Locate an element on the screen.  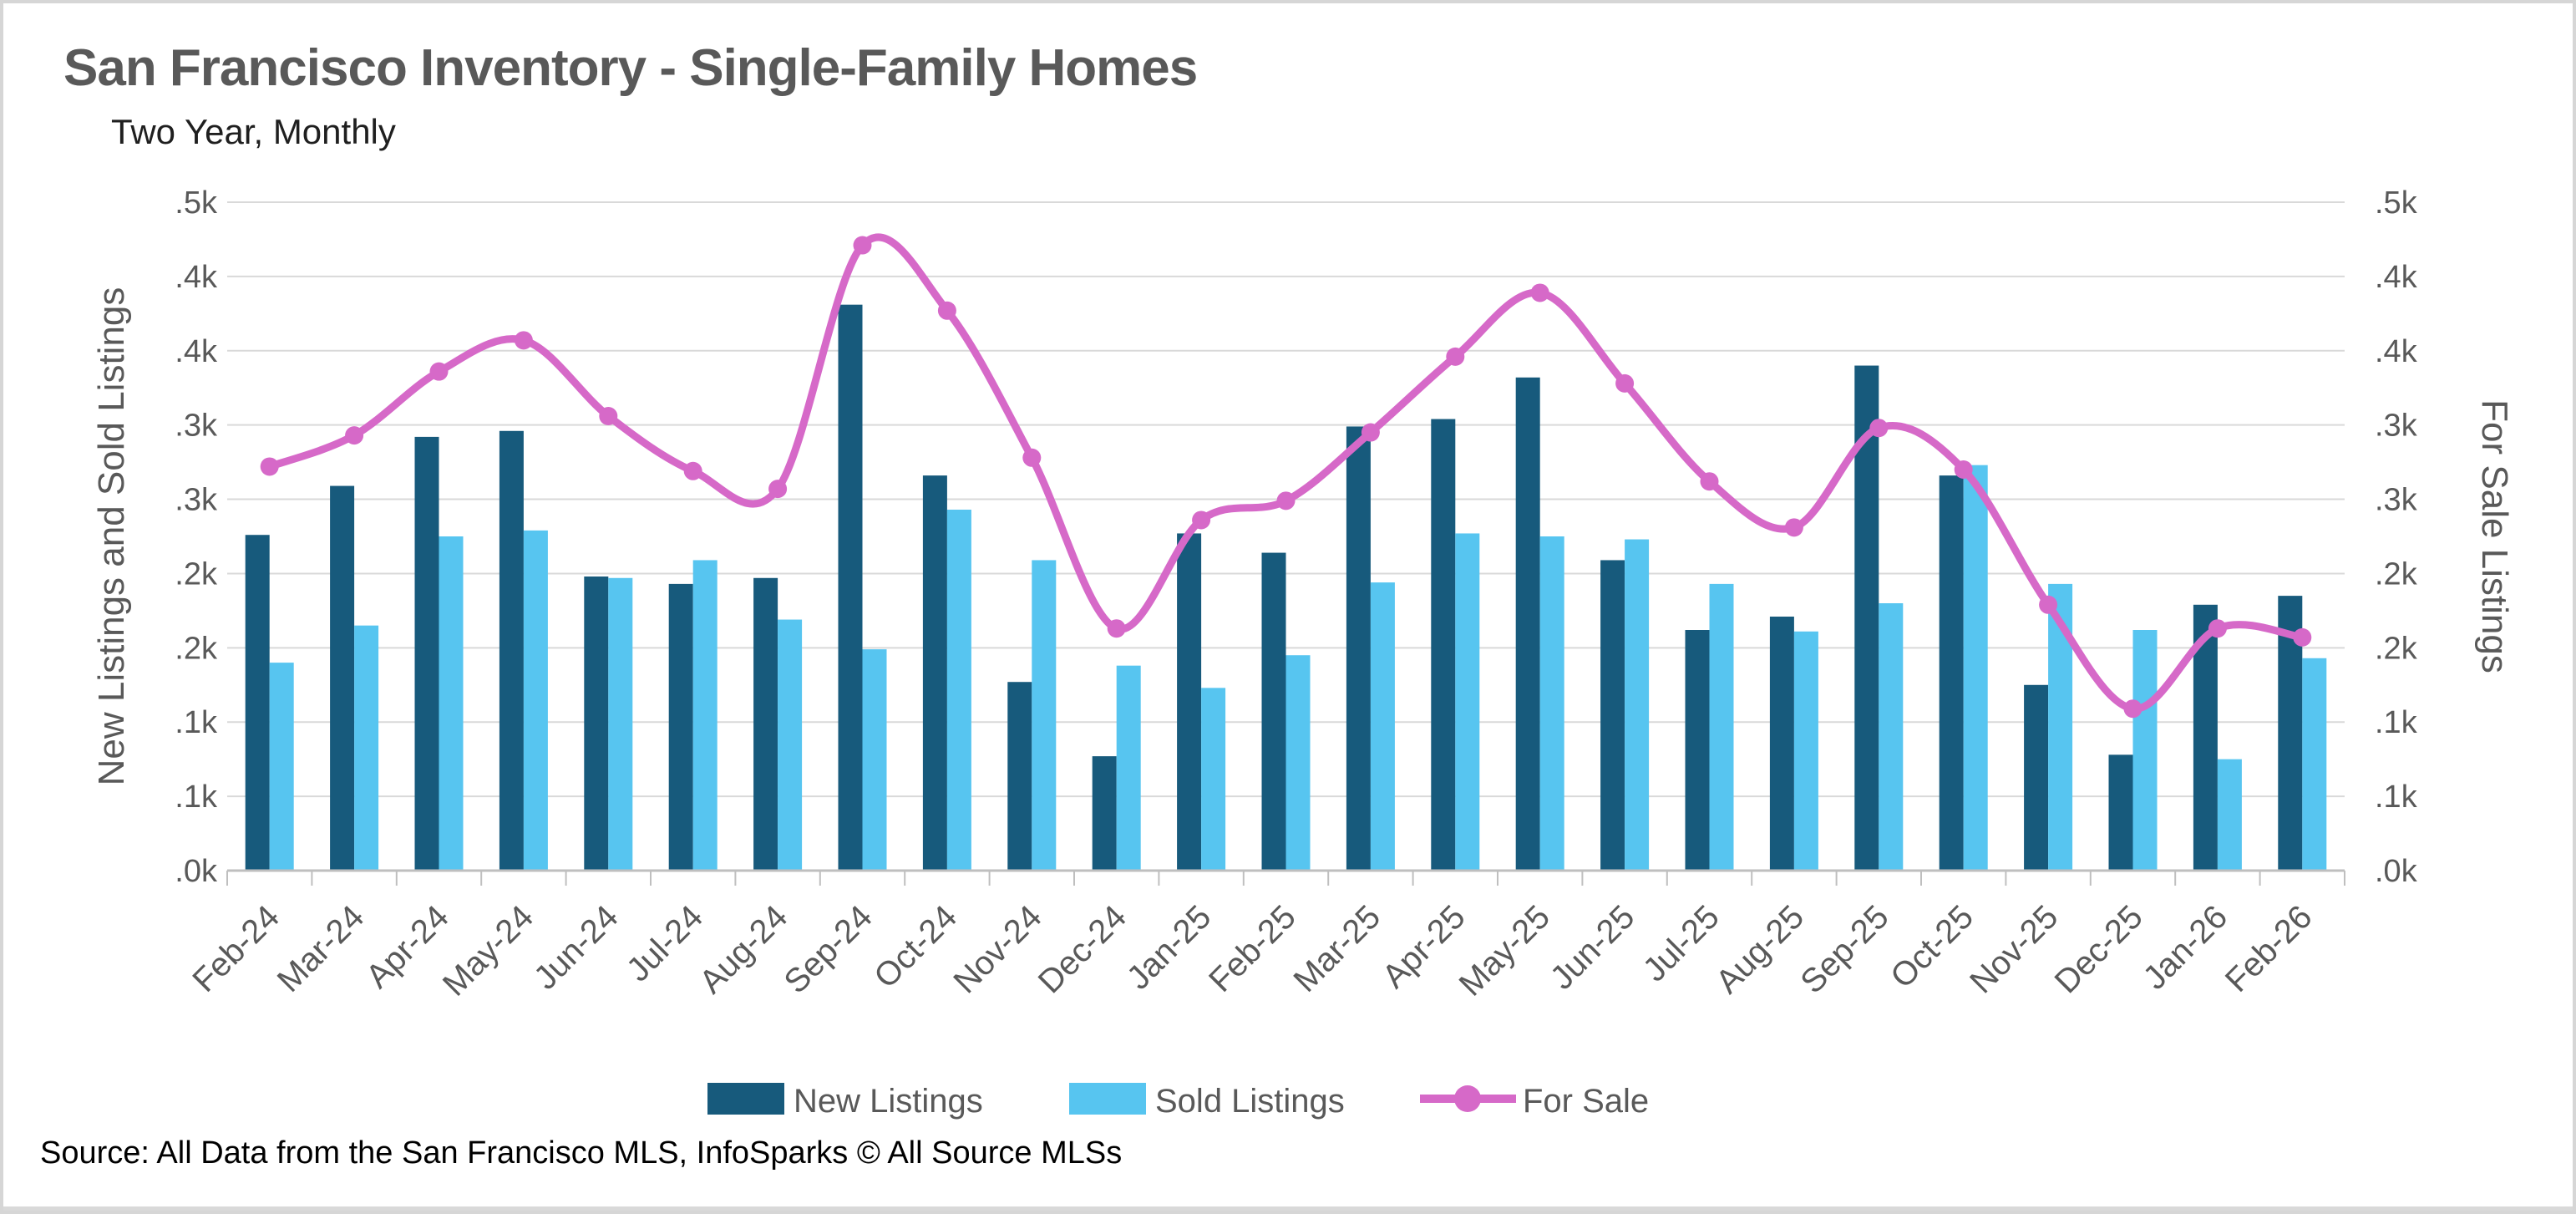
chart-subtitle: Two Year, Monthly is located at coordinates (253, 132).